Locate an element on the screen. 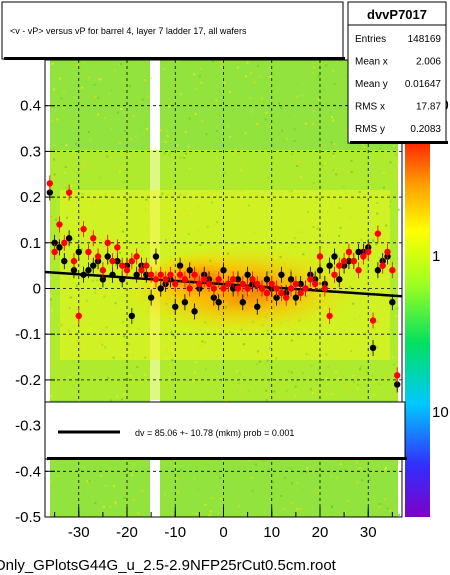 The height and width of the screenshot is (575, 450). x-tick-label: -10 is located at coordinates (175, 532).